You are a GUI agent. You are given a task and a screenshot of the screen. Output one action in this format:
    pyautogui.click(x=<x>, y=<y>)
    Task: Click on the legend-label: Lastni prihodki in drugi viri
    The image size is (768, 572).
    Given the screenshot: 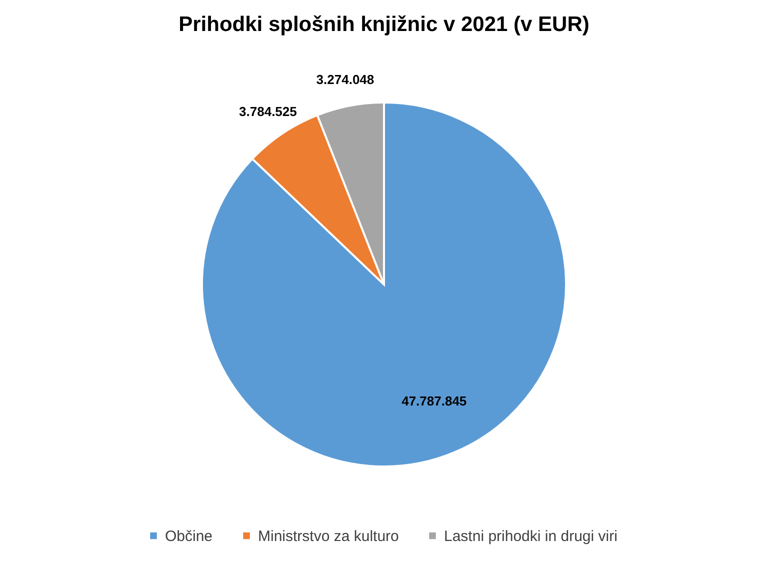 What is the action you would take?
    pyautogui.click(x=531, y=536)
    